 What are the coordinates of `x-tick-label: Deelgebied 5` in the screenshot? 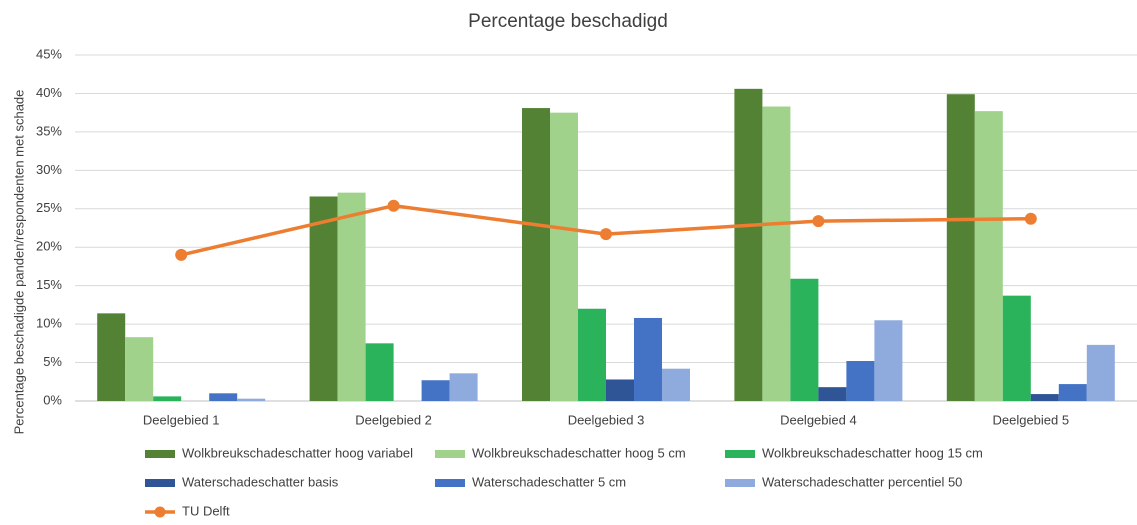 It's located at (1030, 419).